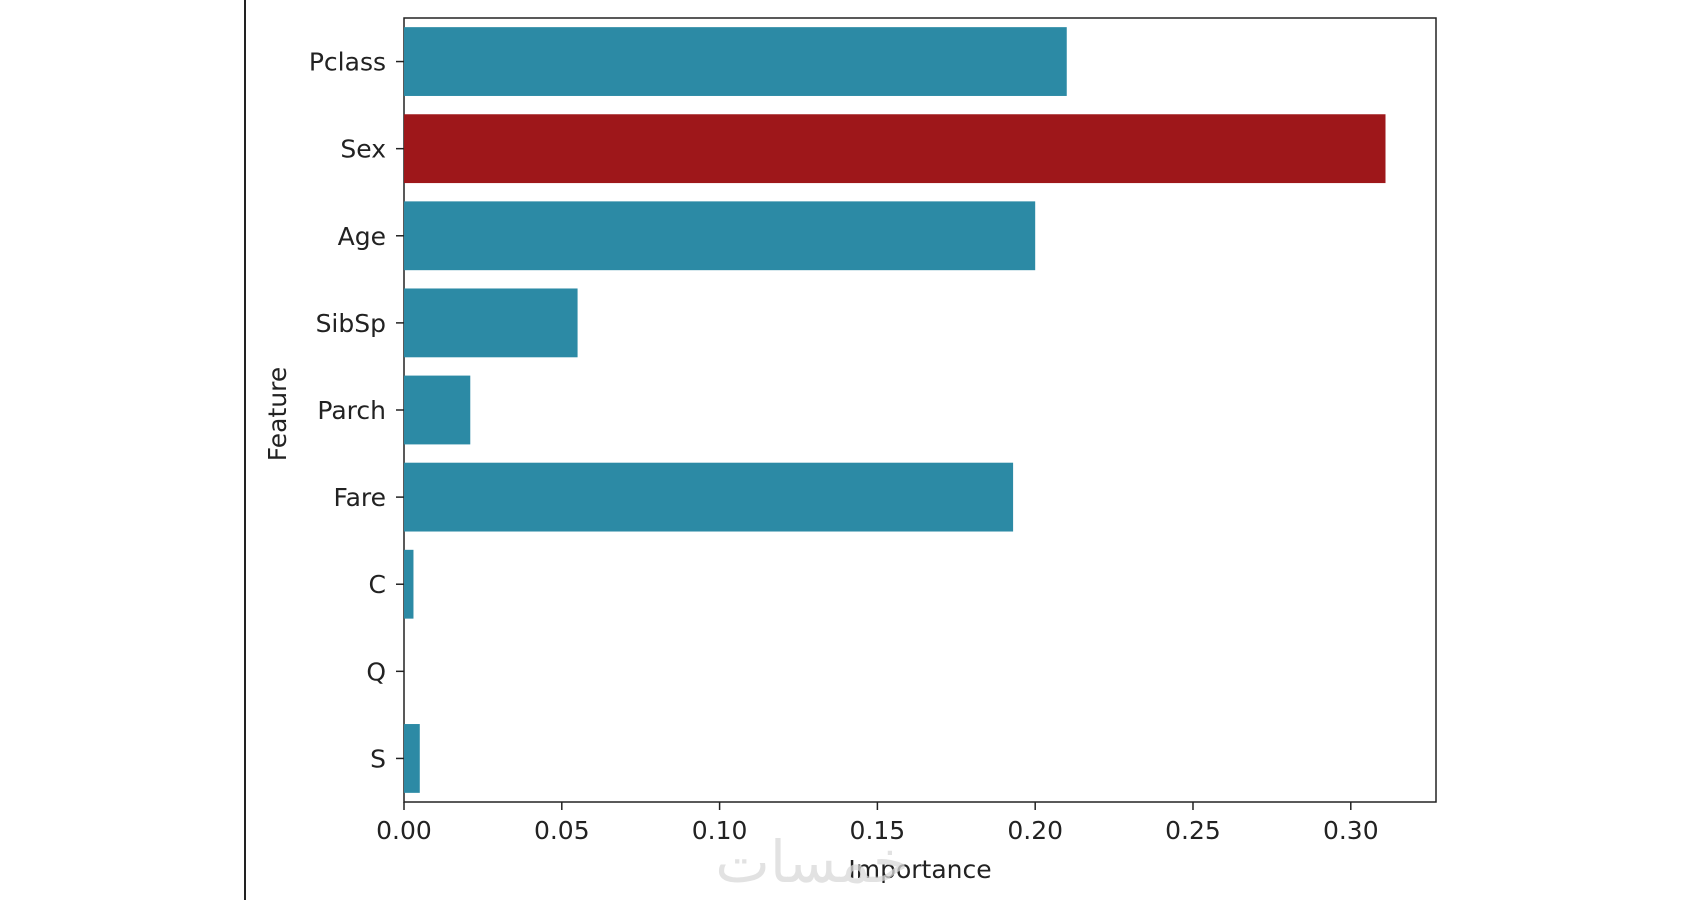  I want to click on bar-s, so click(412, 758).